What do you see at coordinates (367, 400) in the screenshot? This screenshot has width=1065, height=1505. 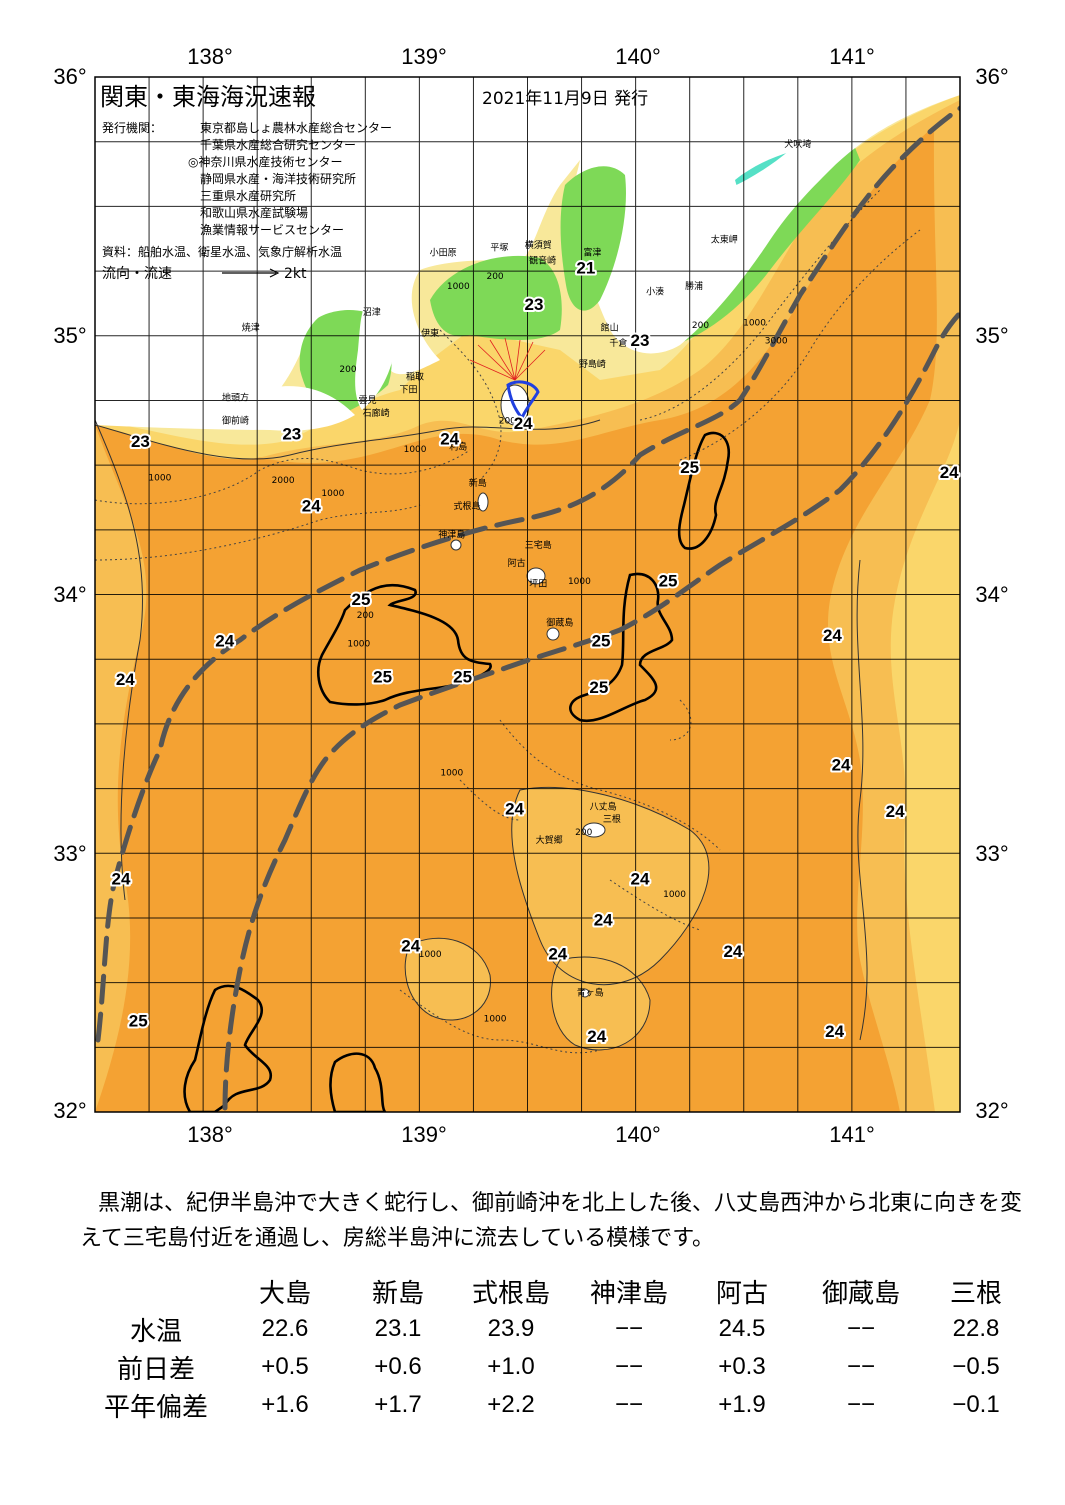 I see `place-label: 雲見` at bounding box center [367, 400].